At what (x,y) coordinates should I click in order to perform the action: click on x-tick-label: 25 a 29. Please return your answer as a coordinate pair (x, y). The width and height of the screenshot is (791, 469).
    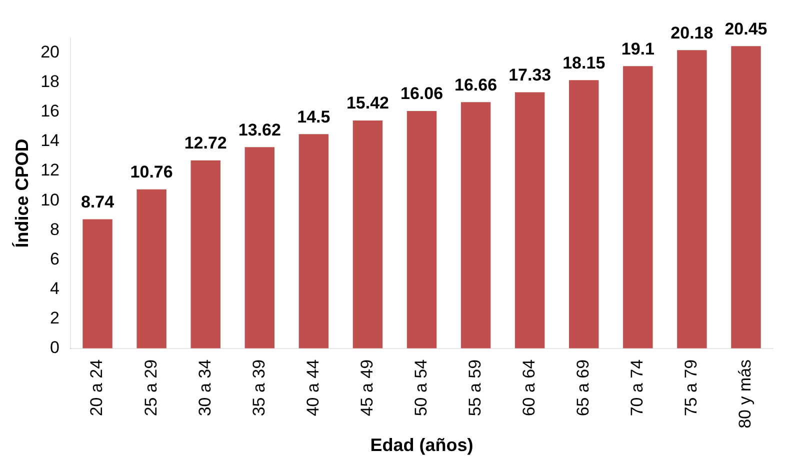
    Looking at the image, I should click on (150, 387).